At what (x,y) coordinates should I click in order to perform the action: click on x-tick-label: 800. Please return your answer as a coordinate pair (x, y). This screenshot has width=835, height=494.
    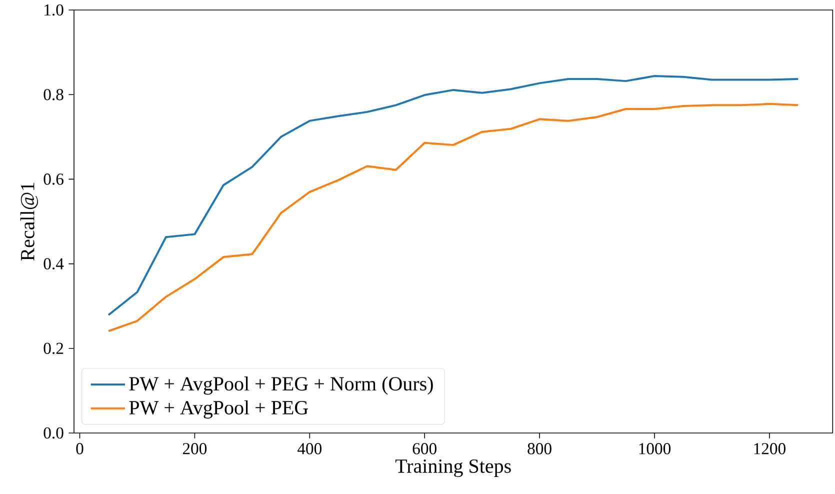
    Looking at the image, I should click on (540, 448).